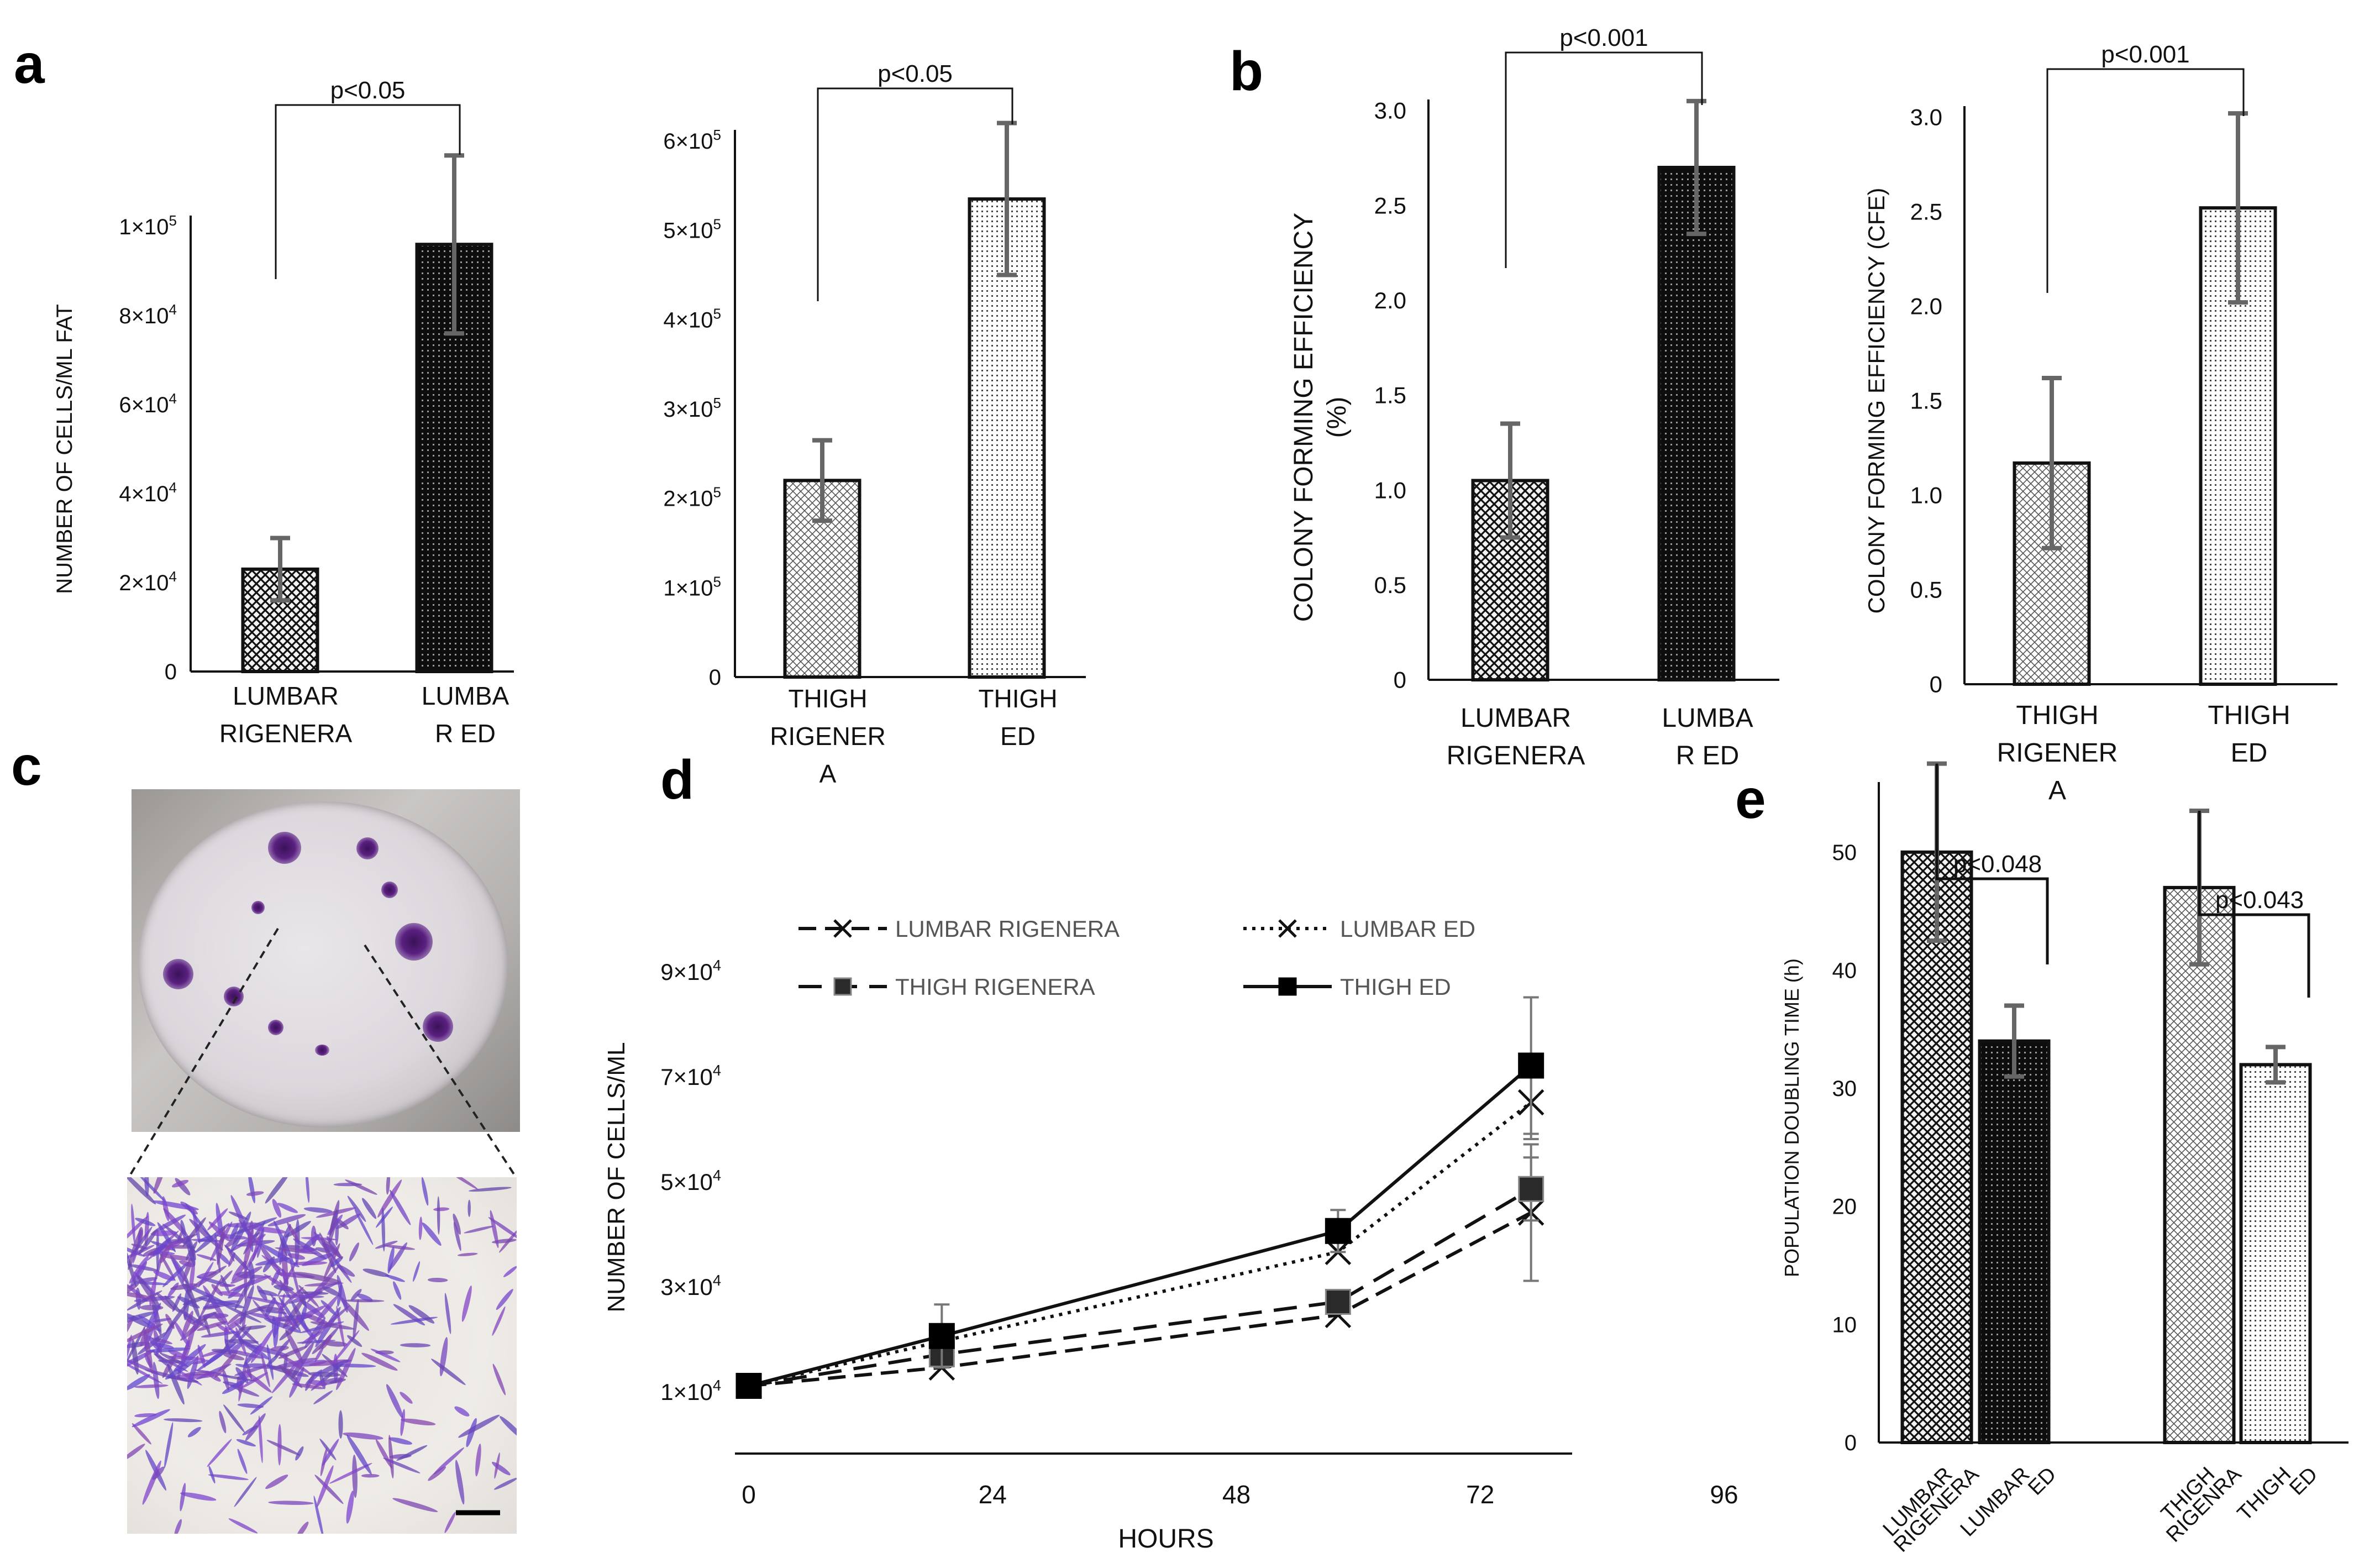  What do you see at coordinates (827, 699) in the screenshot?
I see `category-label: THIGH` at bounding box center [827, 699].